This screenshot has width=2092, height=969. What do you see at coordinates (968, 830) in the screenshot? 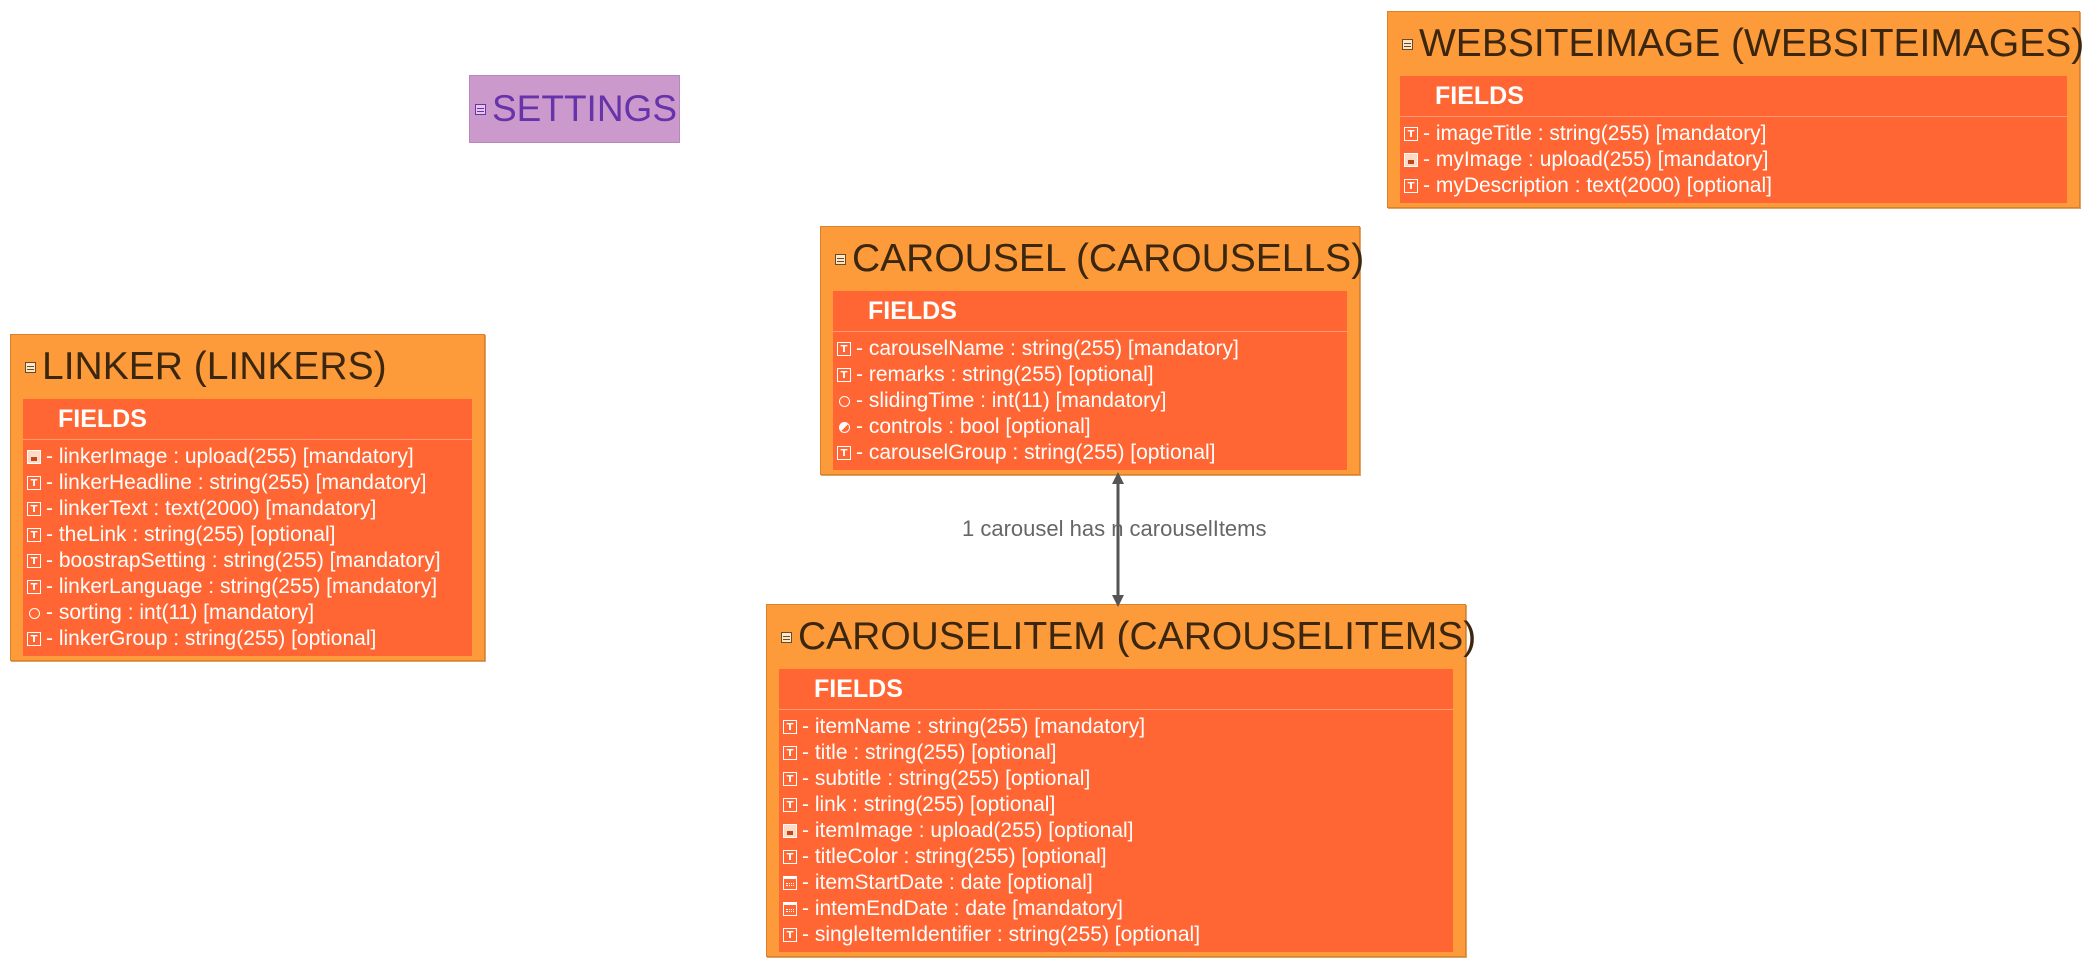
I see `field-label: - itemImage : upload(255) [optional]` at bounding box center [968, 830].